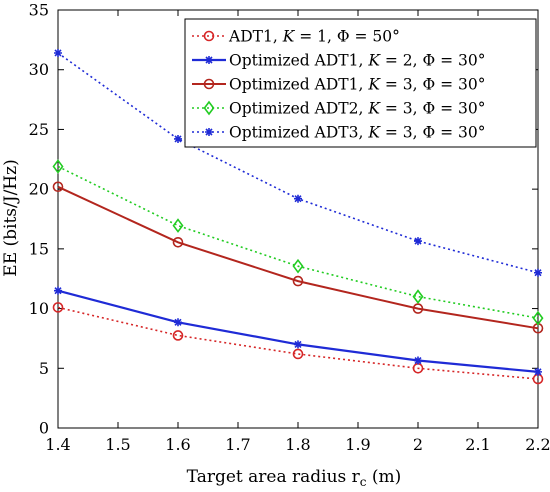 This screenshot has width=550, height=492. What do you see at coordinates (294, 478) in the screenshot?
I see `x-axis-label: Target area radius rc (m)` at bounding box center [294, 478].